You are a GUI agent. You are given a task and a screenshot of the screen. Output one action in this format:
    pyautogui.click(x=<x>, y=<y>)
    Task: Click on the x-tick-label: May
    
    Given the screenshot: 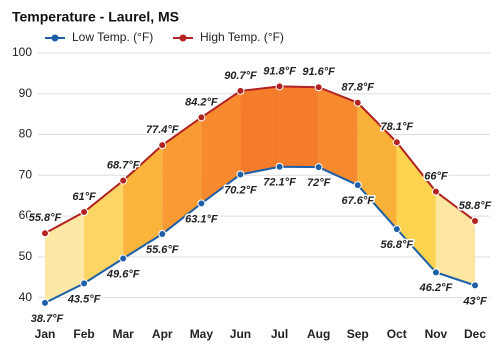 What is the action you would take?
    pyautogui.click(x=202, y=334)
    